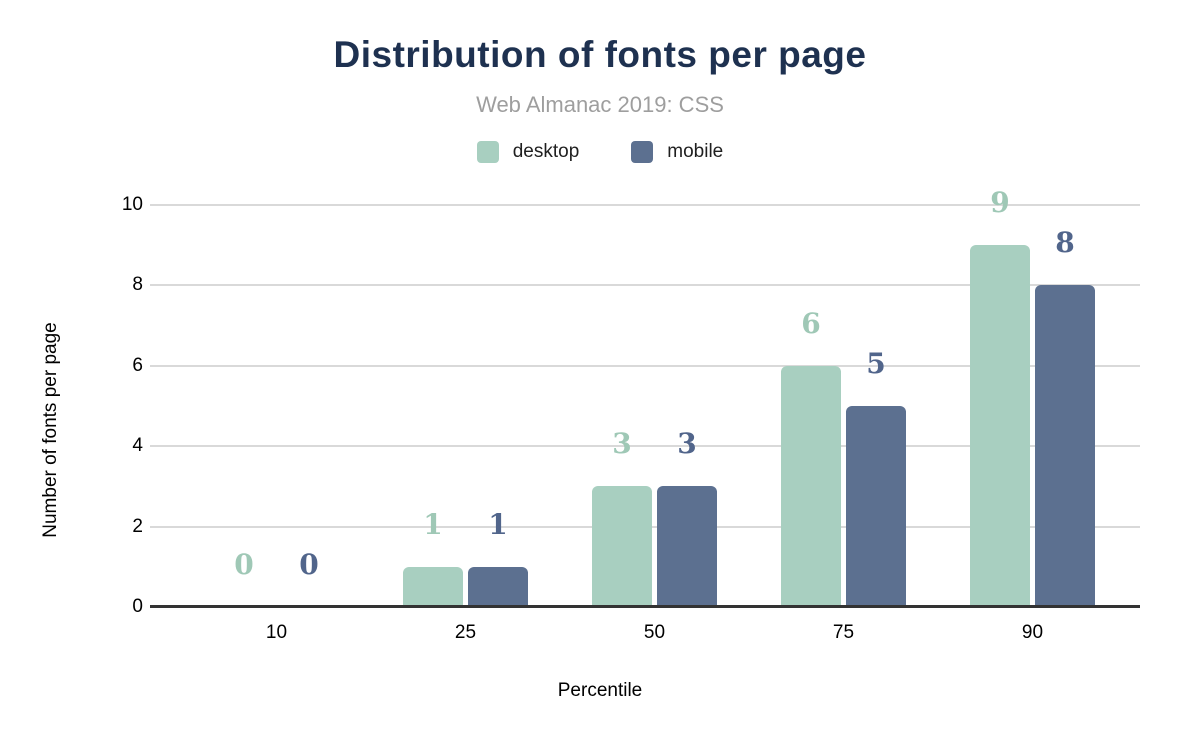 This screenshot has height=742, width=1200. What do you see at coordinates (137, 606) in the screenshot?
I see `y-tick-label-0: 0` at bounding box center [137, 606].